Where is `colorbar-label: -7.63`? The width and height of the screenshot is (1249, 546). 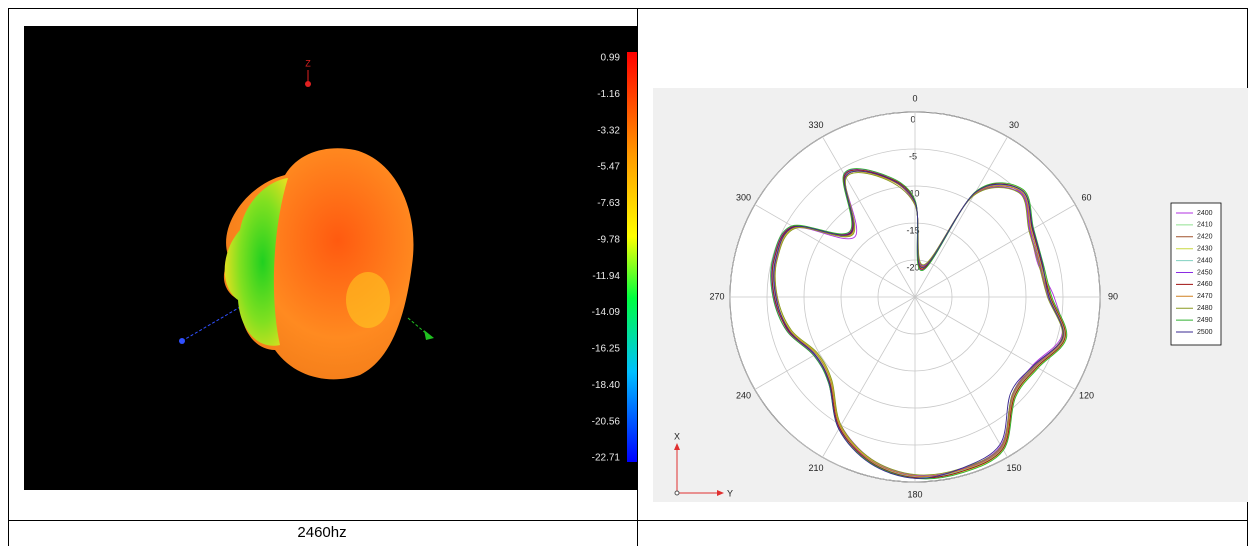 colorbar-label: -7.63 is located at coordinates (608, 203).